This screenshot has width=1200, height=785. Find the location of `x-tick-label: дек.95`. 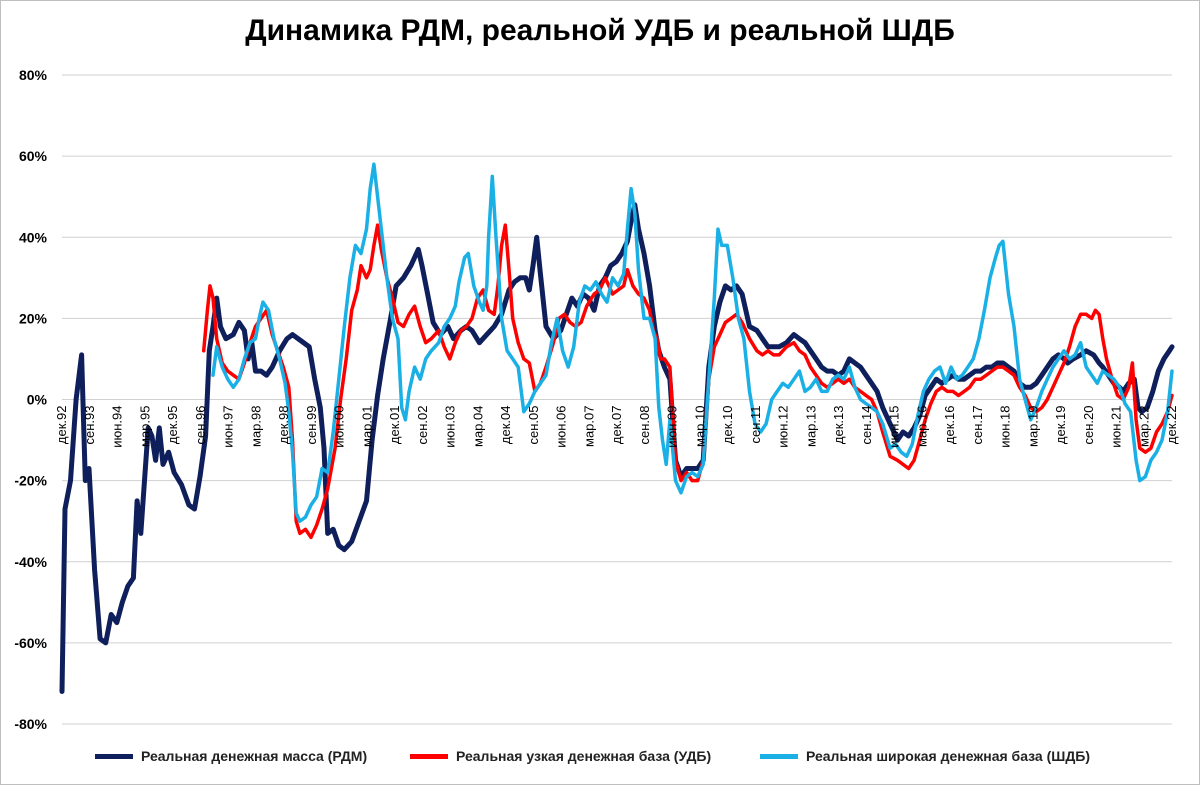

x-tick-label: дек.95 is located at coordinates (172, 425).